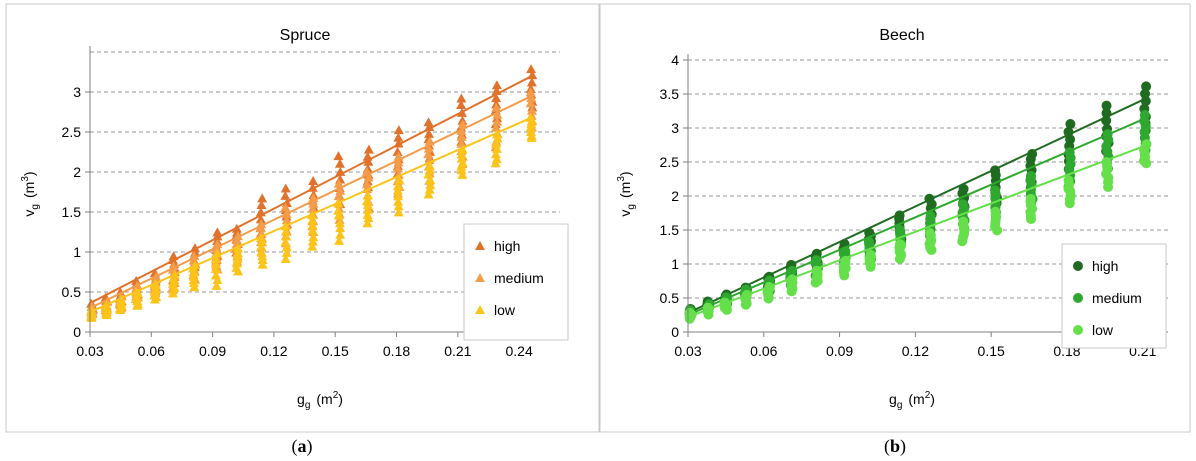  I want to click on caption-a: (a), so click(302, 446).